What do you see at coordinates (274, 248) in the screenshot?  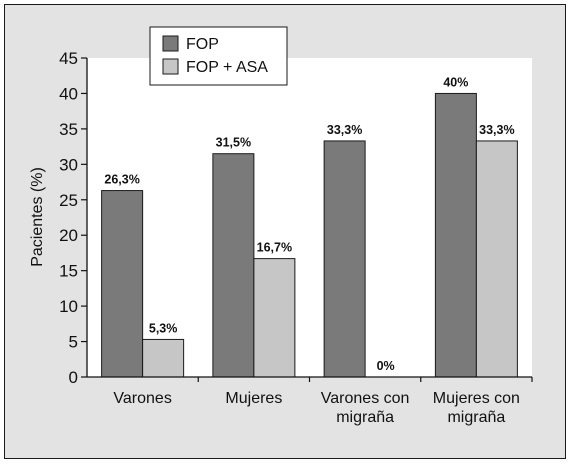 I see `data-label: 16,7%` at bounding box center [274, 248].